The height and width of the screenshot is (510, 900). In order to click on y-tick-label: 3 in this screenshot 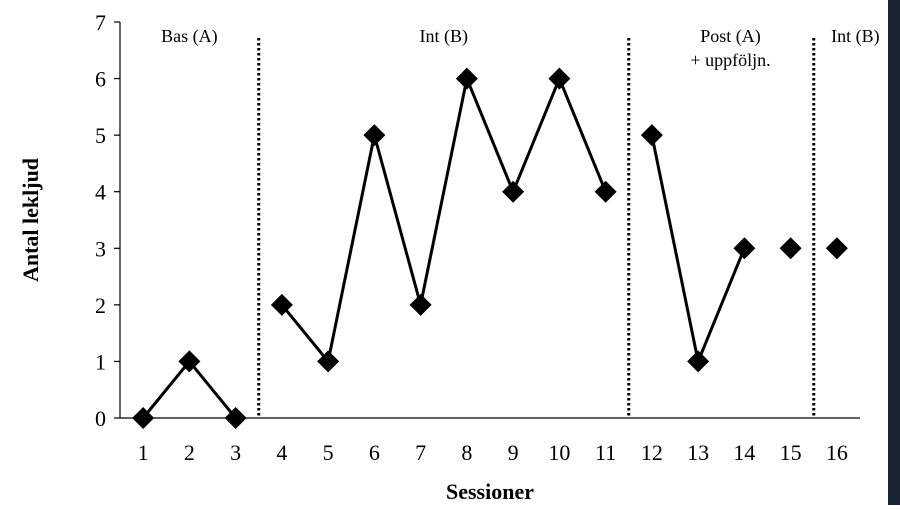, I will do `click(100, 248)`.